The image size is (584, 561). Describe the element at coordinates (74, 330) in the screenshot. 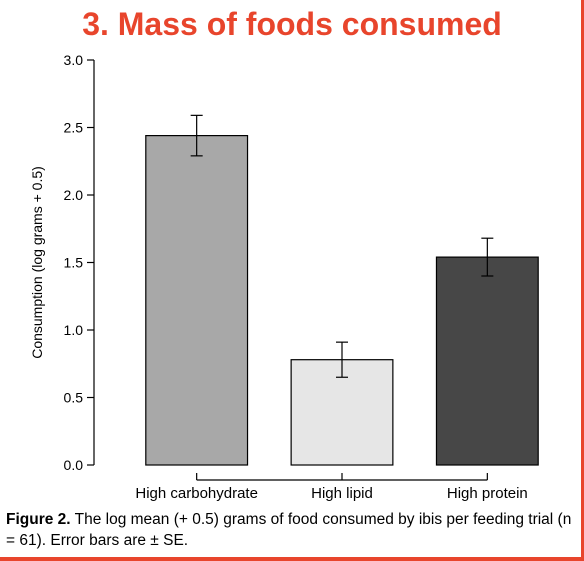

I see `y-tick-label: 1.0` at that location.